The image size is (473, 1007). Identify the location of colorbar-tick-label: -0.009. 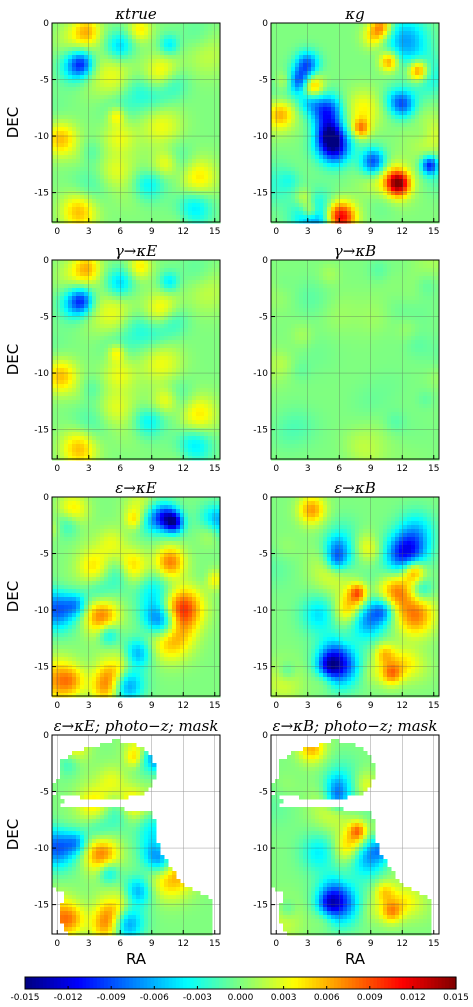
(111, 998).